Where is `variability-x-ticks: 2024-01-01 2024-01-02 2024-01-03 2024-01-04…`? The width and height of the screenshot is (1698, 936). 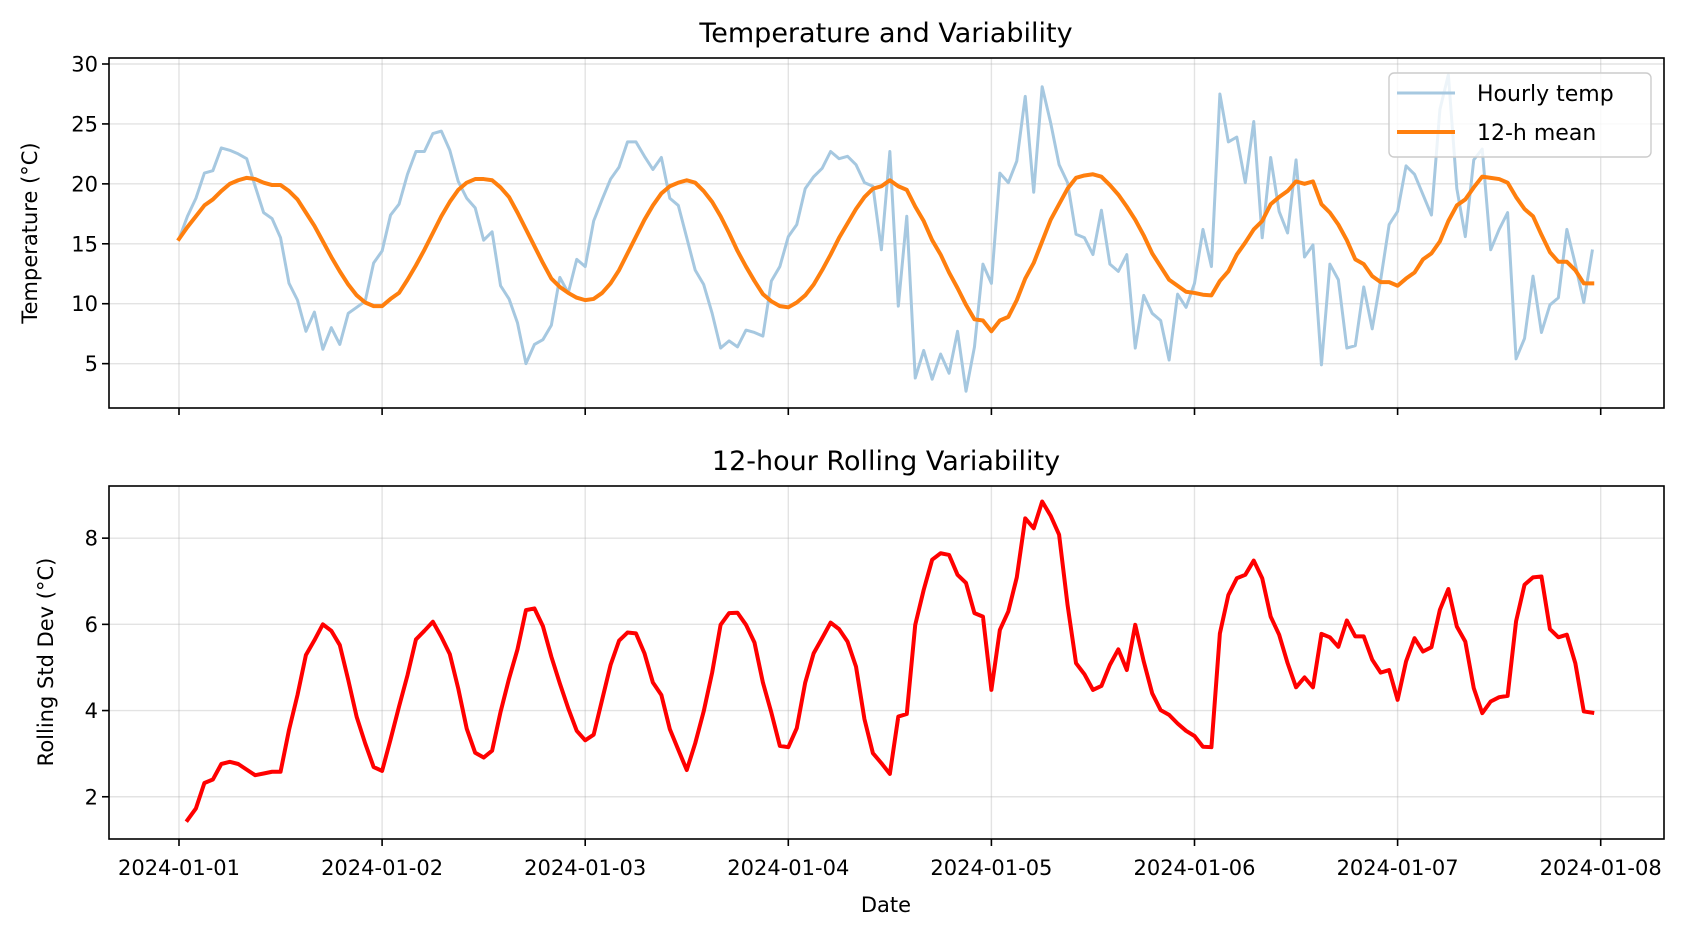 variability-x-ticks: 2024-01-01 2024-01-02 2024-01-03 2024-01-04… is located at coordinates (890, 859).